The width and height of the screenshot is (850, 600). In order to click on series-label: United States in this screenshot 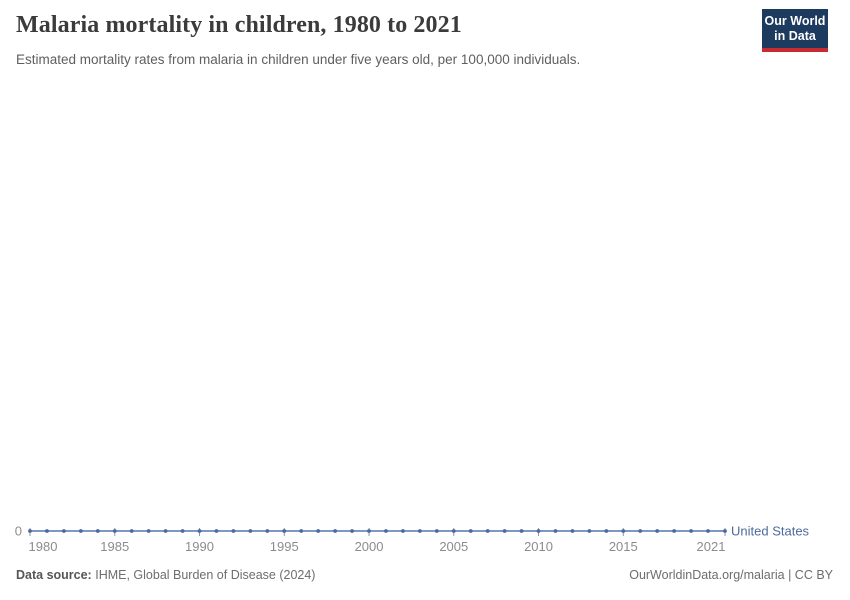, I will do `click(770, 531)`.